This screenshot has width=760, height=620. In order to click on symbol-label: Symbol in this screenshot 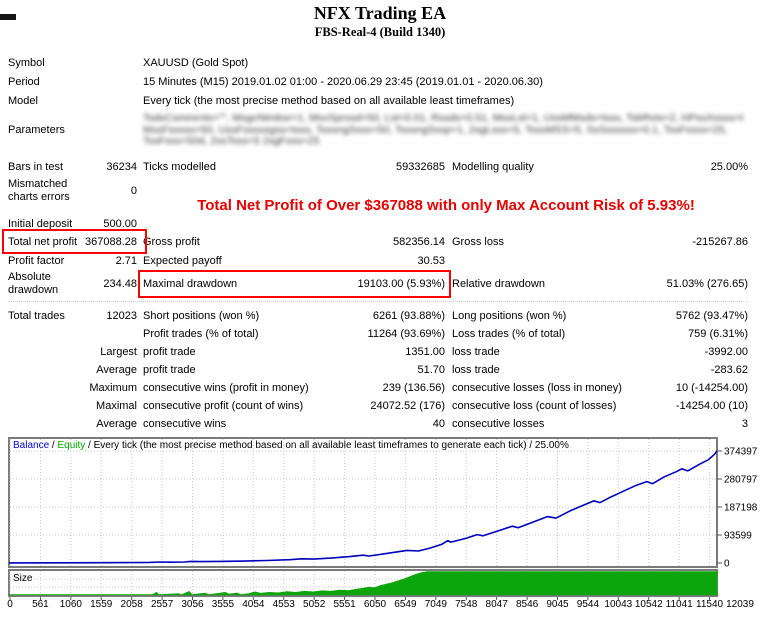, I will do `click(26, 62)`.